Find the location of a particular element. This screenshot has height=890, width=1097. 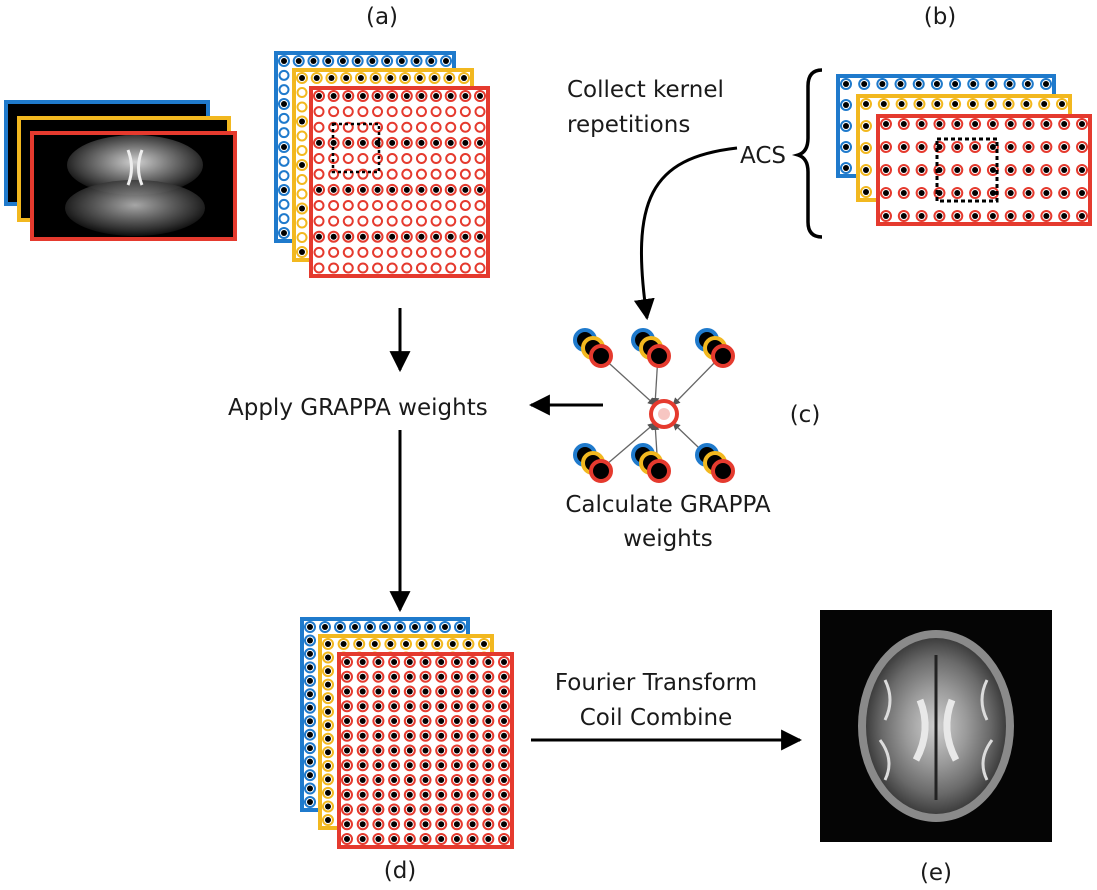

aliased-brain-fold is located at coordinates (135, 208).